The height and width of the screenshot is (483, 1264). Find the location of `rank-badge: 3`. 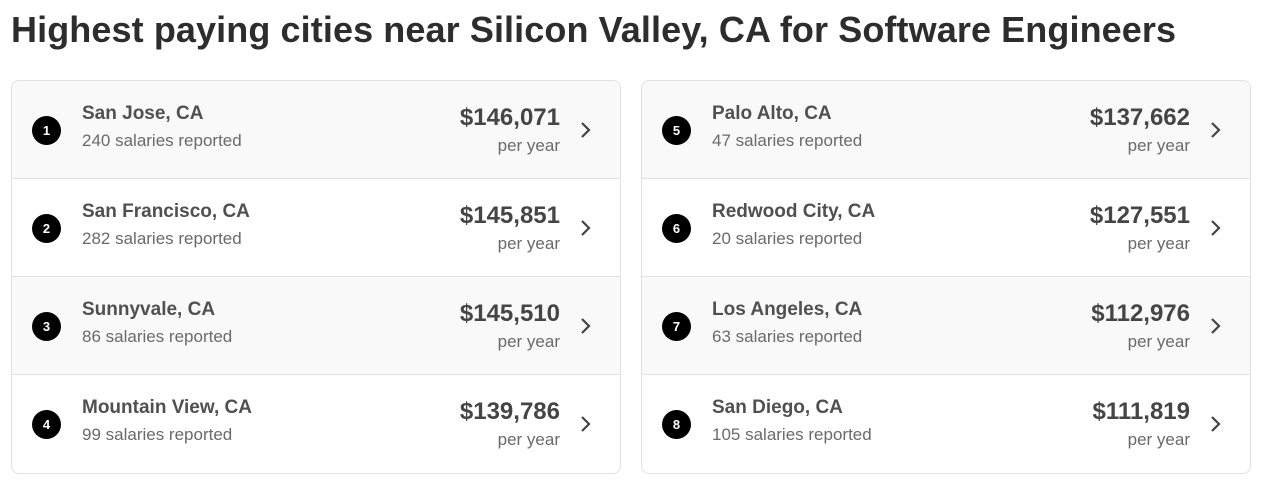

rank-badge: 3 is located at coordinates (46, 326).